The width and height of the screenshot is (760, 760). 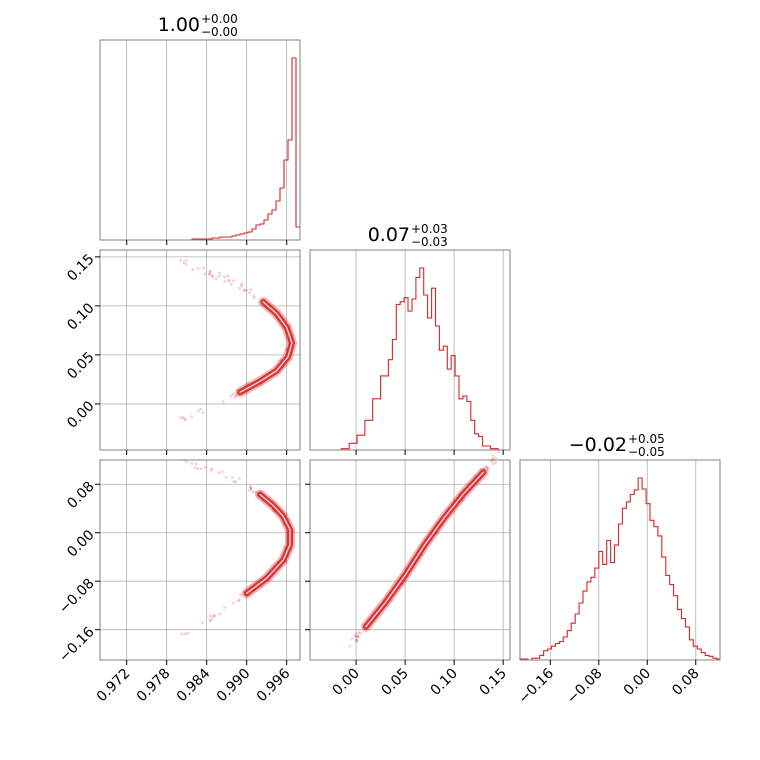 What do you see at coordinates (219, 19) in the screenshot?
I see `title-param-1-plus: +0.00` at bounding box center [219, 19].